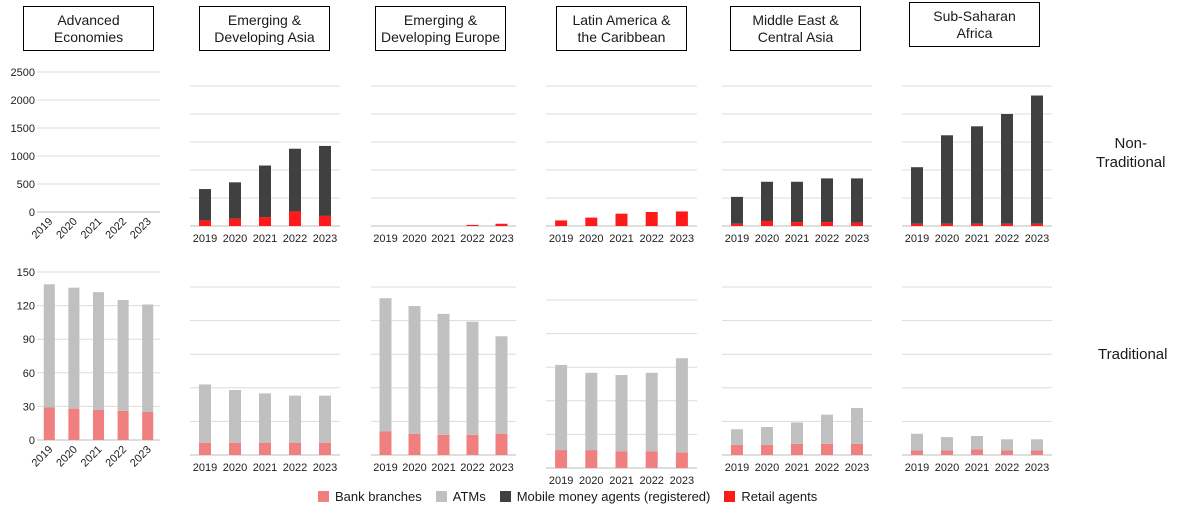  Describe the element at coordinates (205, 223) in the screenshot. I see `non-bar-emerging-developing-asia-2019-retail-agents` at that location.